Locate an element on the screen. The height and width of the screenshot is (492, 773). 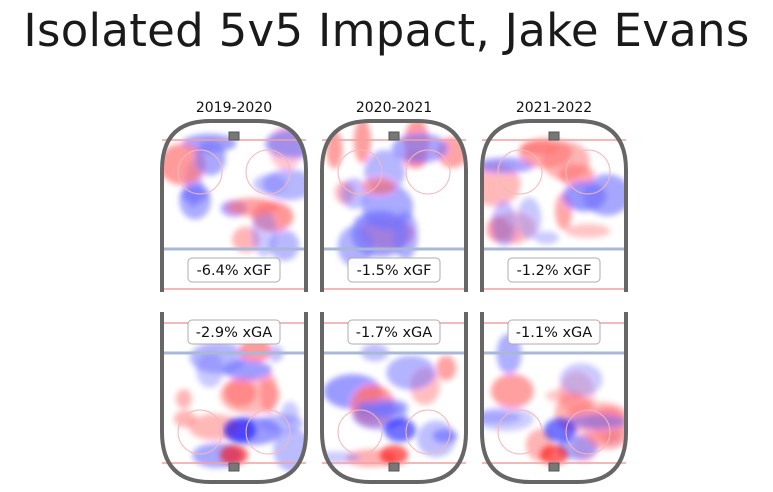
chart-title: Isolated 5v5 Impact, Jake Evans is located at coordinates (386, 30).